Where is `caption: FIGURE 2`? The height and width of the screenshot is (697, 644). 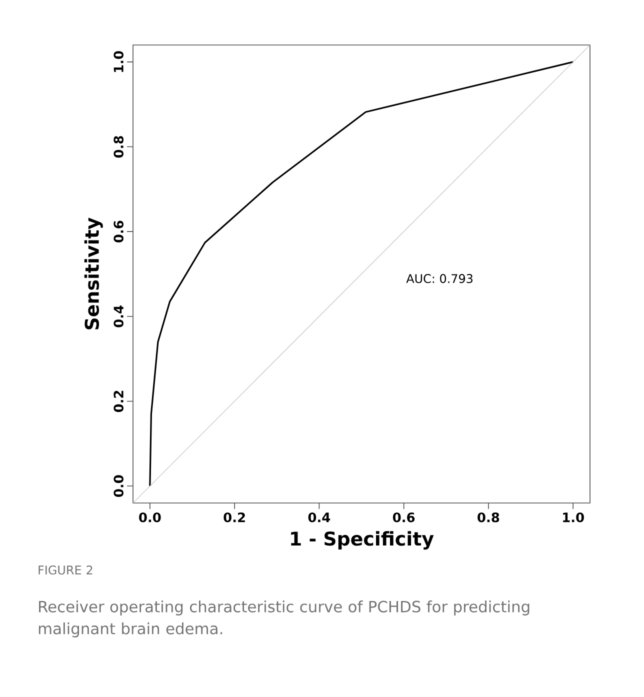 caption: FIGURE 2 is located at coordinates (65, 570).